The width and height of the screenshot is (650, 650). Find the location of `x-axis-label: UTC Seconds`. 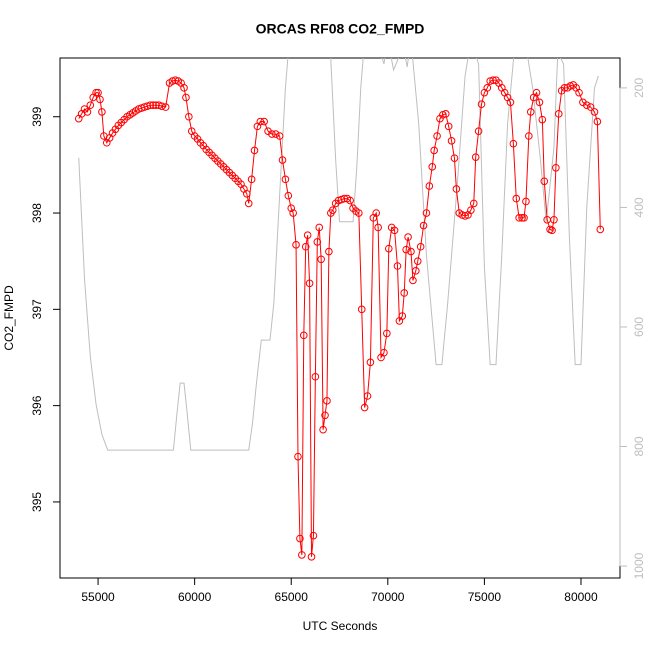

x-axis-label: UTC Seconds is located at coordinates (340, 626).